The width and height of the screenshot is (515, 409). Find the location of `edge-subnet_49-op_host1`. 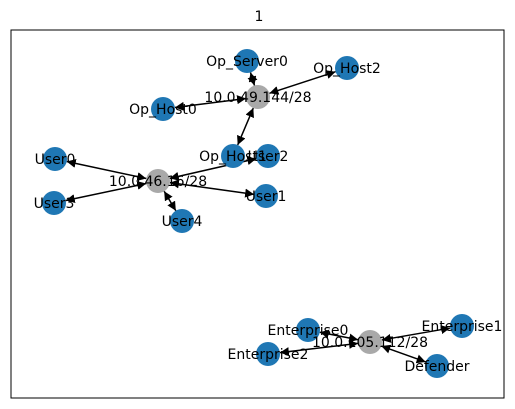

edge-subnet_49-op_host1 is located at coordinates (245, 126).